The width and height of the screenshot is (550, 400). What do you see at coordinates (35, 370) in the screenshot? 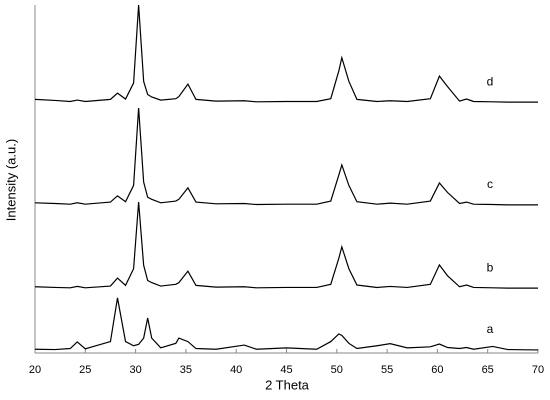
I see `x-tick-label: 20` at bounding box center [35, 370].